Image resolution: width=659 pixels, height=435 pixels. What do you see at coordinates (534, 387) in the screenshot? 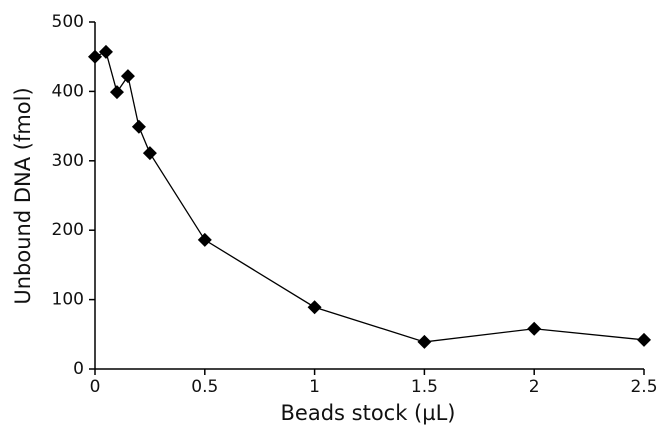
I see `x-tick-label: 2` at bounding box center [534, 387].